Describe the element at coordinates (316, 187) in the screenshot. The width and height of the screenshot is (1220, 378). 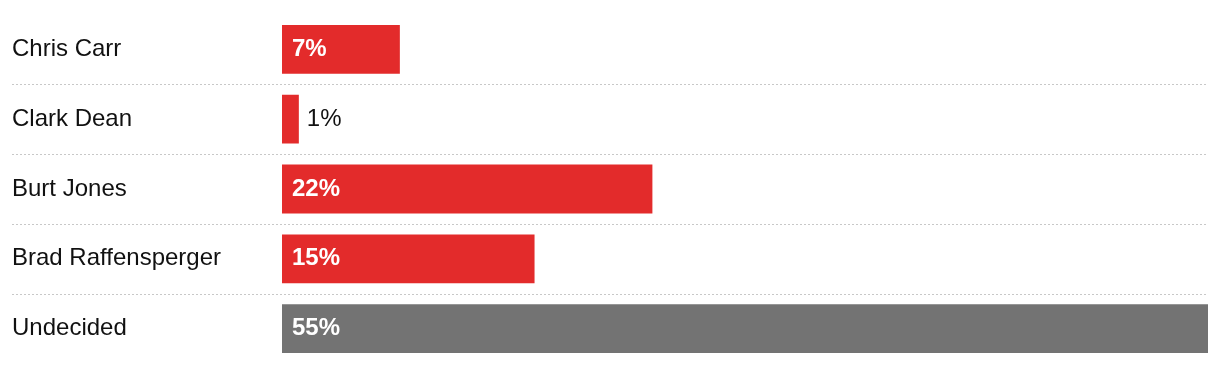
I see `data-label: 22%` at that location.